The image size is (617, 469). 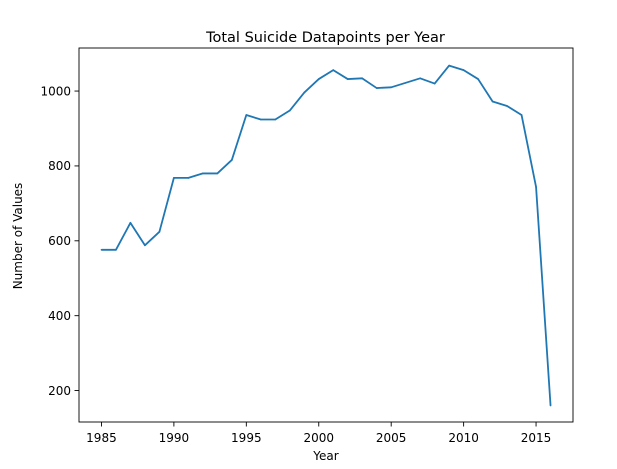 I want to click on x-tick-label: 2000, so click(x=318, y=438).